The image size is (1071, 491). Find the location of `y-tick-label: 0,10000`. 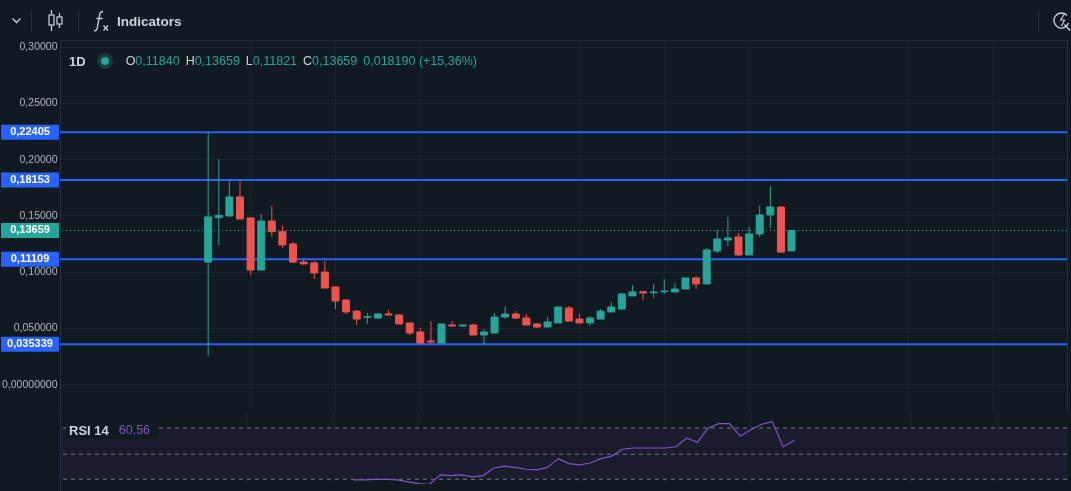

y-tick-label: 0,10000 is located at coordinates (38, 271).